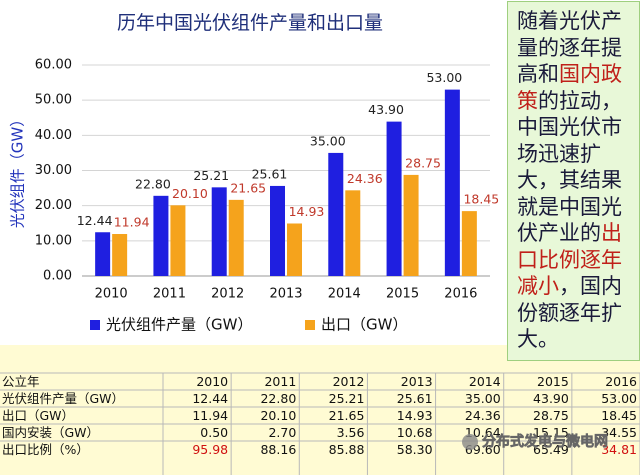 This screenshot has height=475, width=640. Describe the element at coordinates (53, 65) in the screenshot. I see `y-tick-label: 60.00` at that location.